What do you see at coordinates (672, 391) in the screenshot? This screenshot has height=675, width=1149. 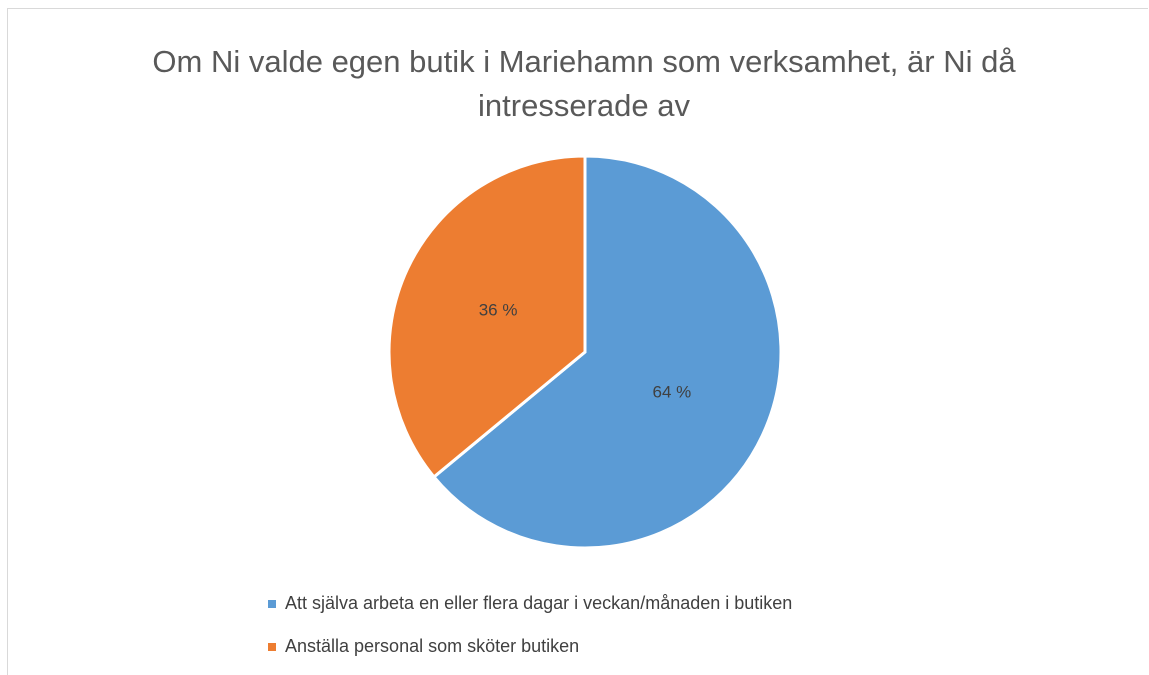 I see `data-label: 64 %` at bounding box center [672, 391].